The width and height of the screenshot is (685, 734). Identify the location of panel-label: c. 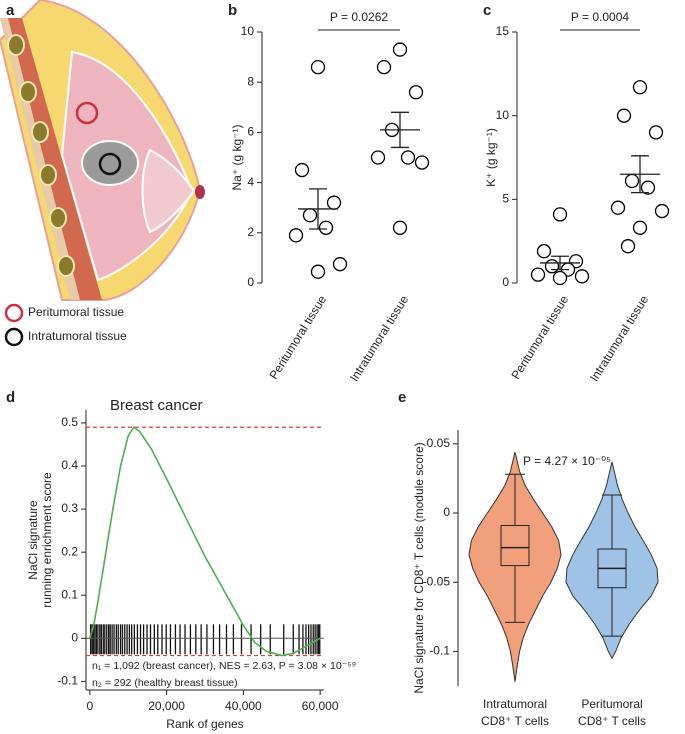
(487, 10).